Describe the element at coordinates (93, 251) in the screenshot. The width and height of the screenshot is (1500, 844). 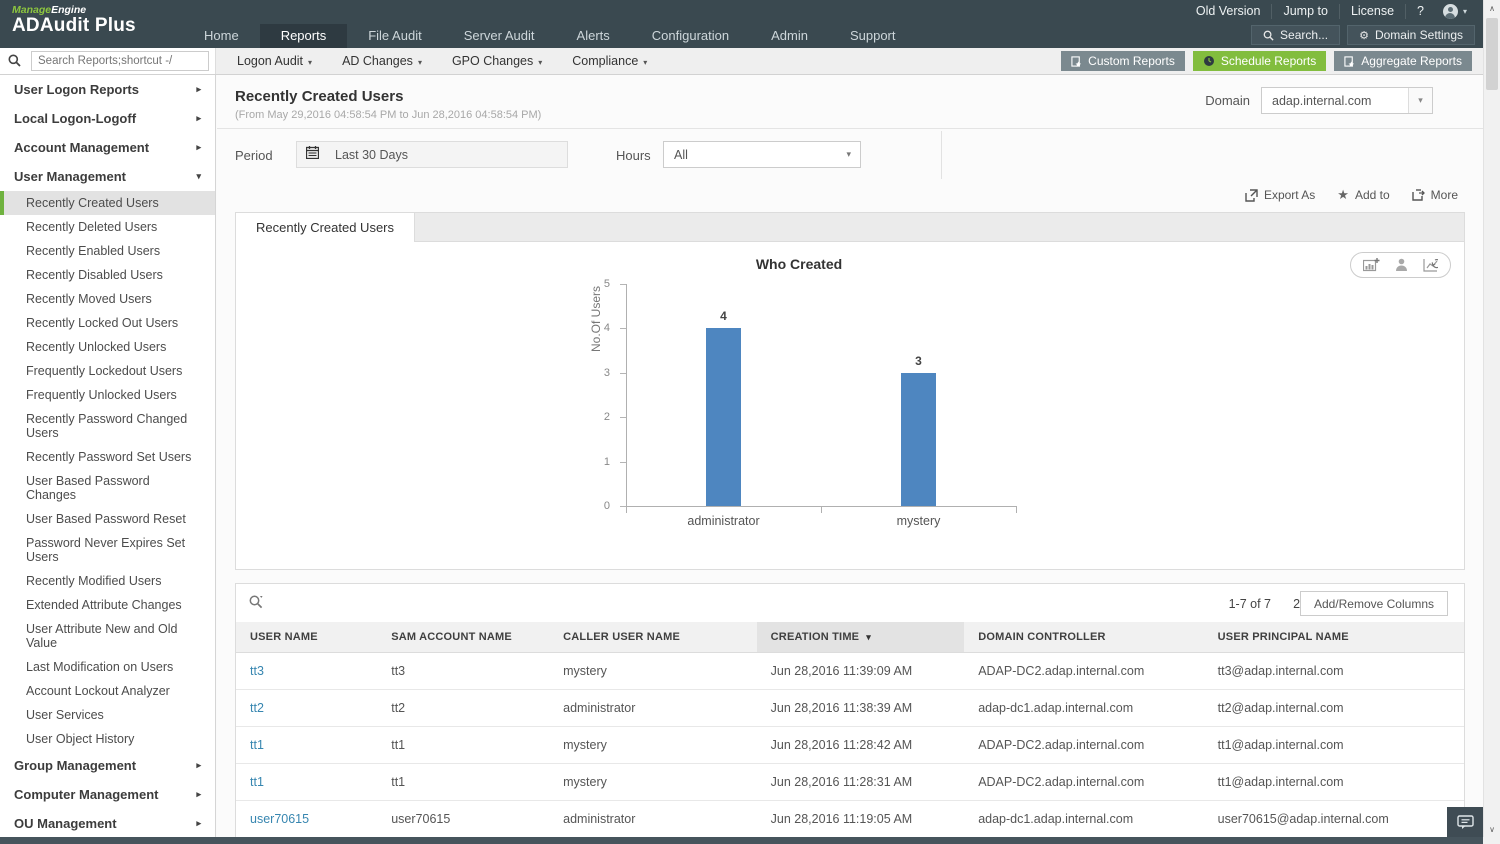
I see `sidebar-item-recently-enabled-users: Recently Enabled Users` at that location.